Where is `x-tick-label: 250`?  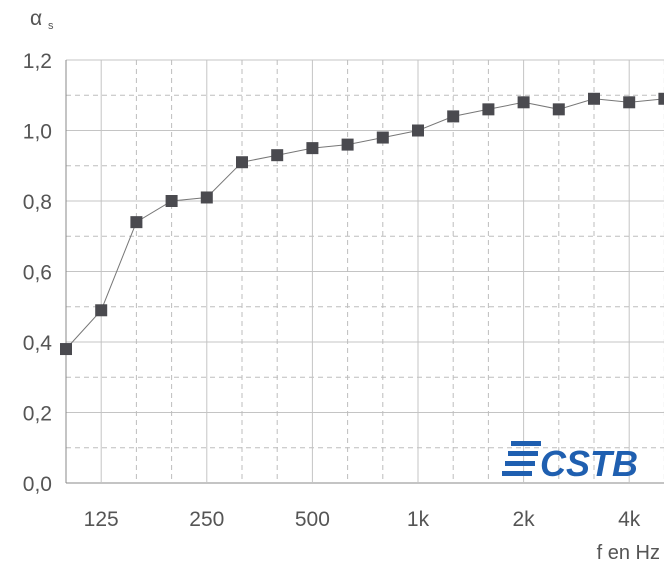 x-tick-label: 250 is located at coordinates (206, 519).